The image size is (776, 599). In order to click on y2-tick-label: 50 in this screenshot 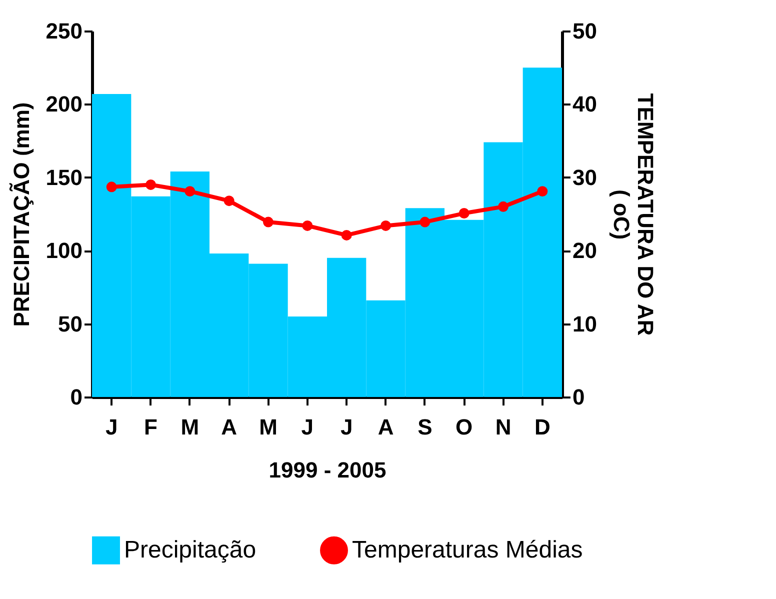, I will do `click(584, 31)`.